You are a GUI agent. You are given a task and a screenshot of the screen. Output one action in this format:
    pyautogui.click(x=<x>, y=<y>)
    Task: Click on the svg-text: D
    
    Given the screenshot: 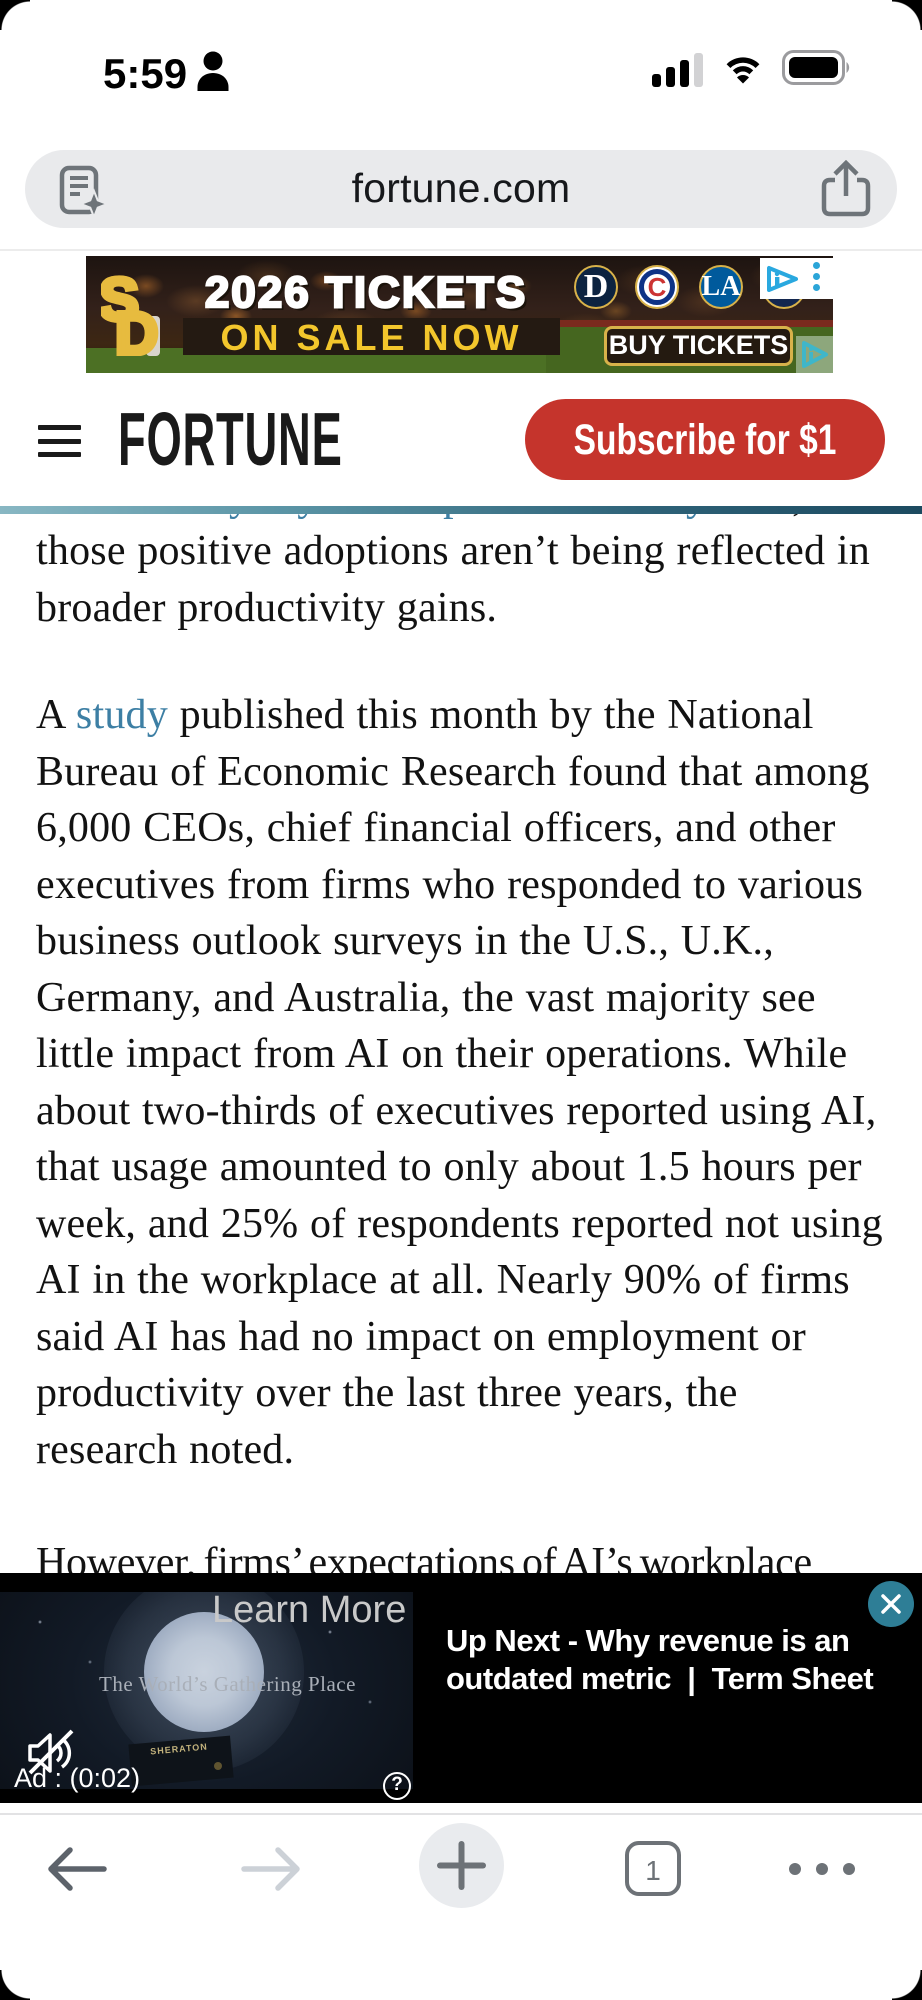 What is the action you would take?
    pyautogui.click(x=136, y=328)
    